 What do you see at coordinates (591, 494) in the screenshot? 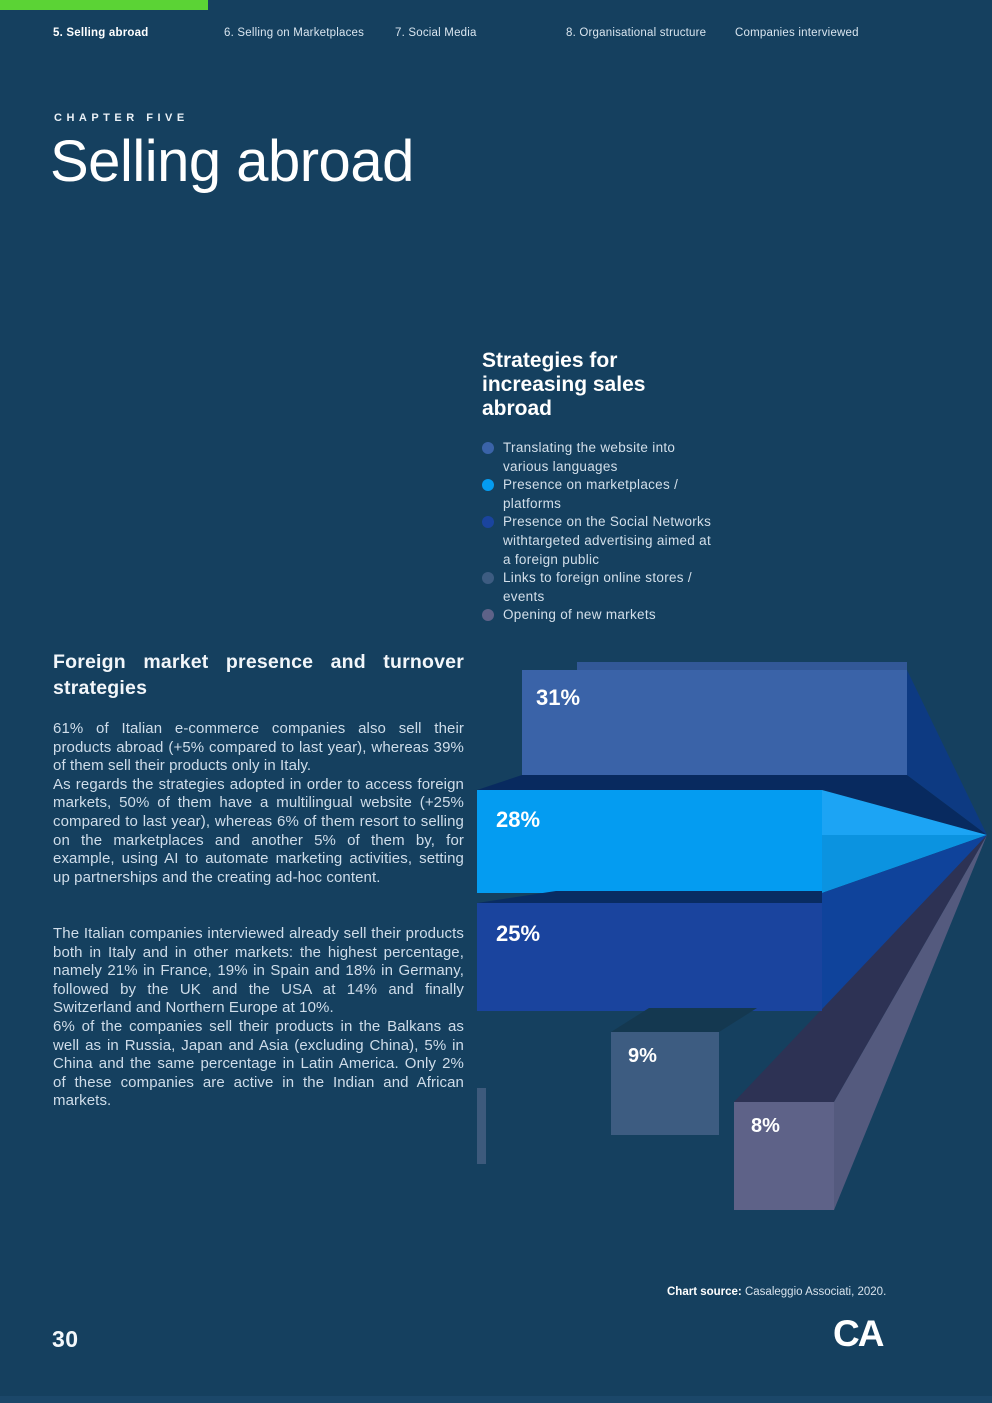
I see `legend-label: Presence on marketplaces / platforms` at bounding box center [591, 494].